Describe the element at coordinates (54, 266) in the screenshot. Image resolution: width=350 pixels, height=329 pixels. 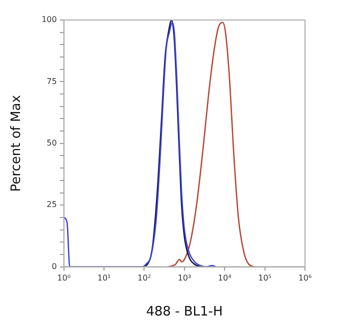
I see `y-tick-label: 0` at that location.